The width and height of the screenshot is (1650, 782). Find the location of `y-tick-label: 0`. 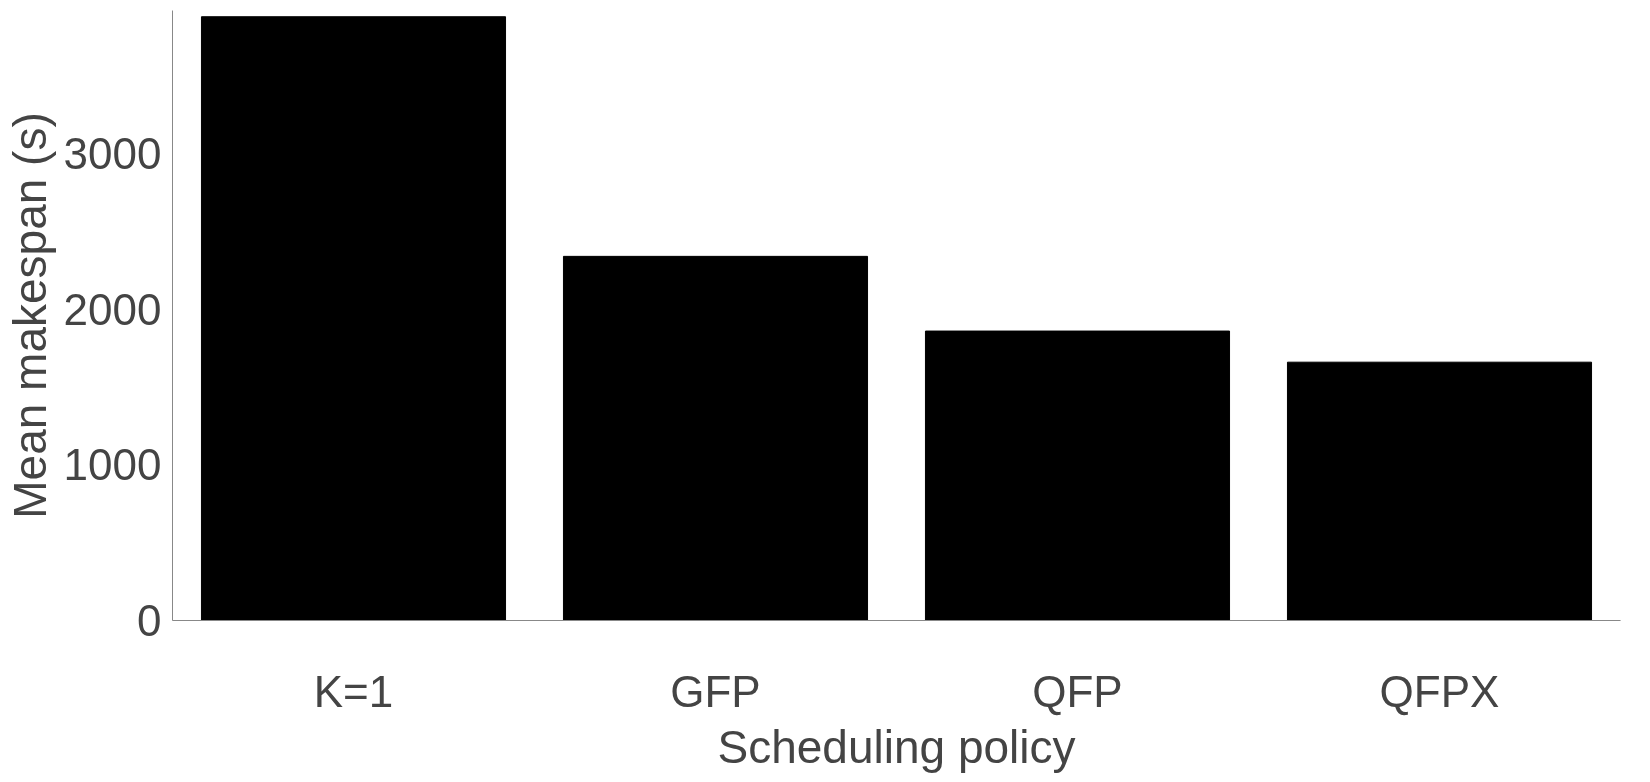

y-tick-label: 0 is located at coordinates (149, 620).